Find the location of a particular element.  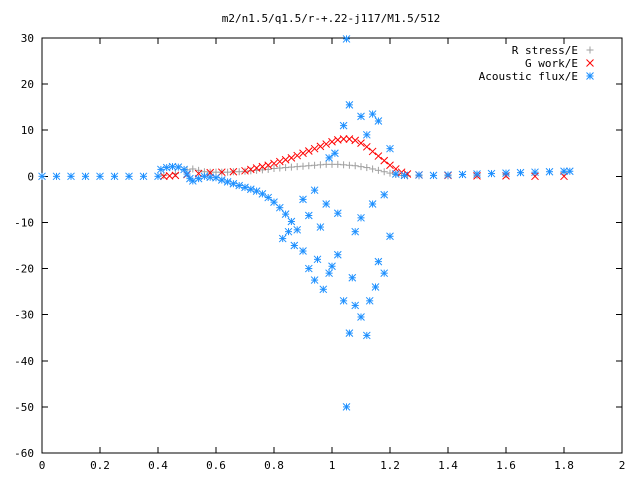

y-tick-label: -10 is located at coordinates (24, 222).